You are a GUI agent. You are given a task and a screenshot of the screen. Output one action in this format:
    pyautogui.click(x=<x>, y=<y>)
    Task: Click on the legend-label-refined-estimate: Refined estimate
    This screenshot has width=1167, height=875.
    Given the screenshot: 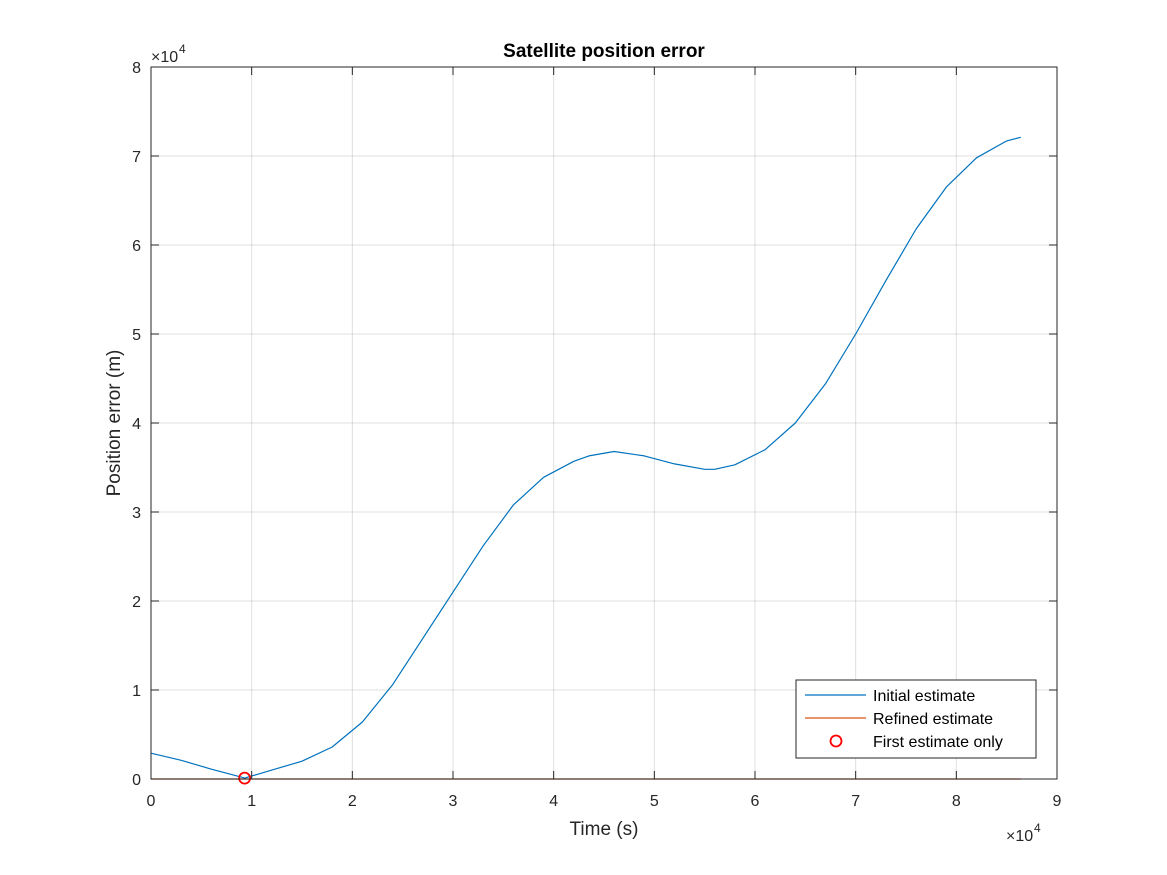 What is the action you would take?
    pyautogui.click(x=933, y=719)
    